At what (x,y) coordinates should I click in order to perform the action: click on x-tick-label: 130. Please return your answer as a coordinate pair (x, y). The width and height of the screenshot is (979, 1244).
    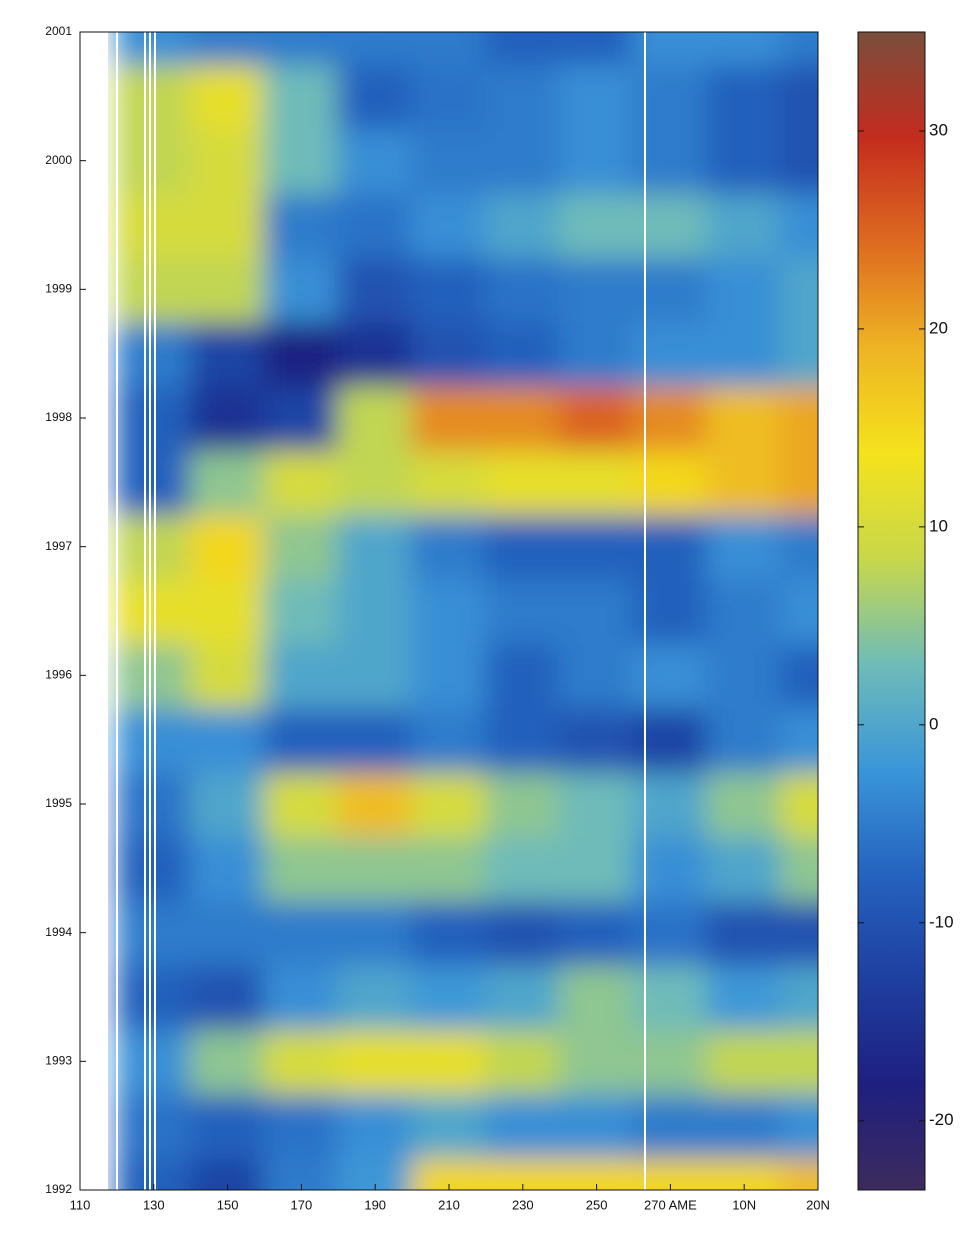
    Looking at the image, I should click on (154, 1204).